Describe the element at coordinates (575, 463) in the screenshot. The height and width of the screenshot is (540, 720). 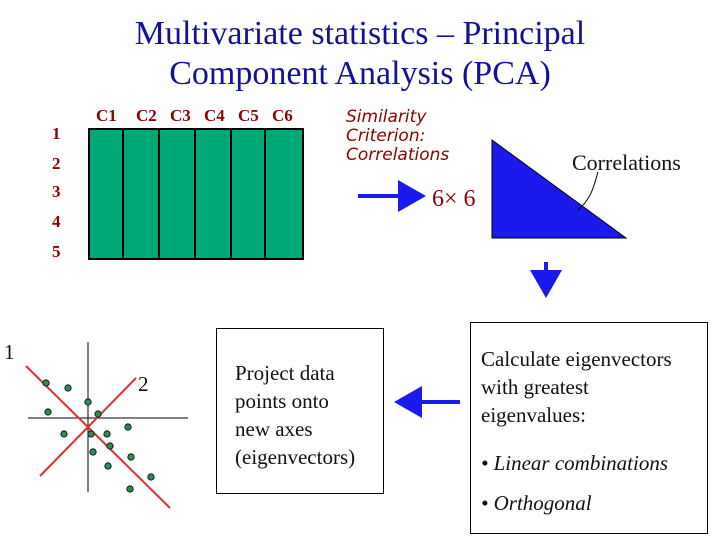
I see `bullet-linear-combinations: • Linear combinations` at that location.